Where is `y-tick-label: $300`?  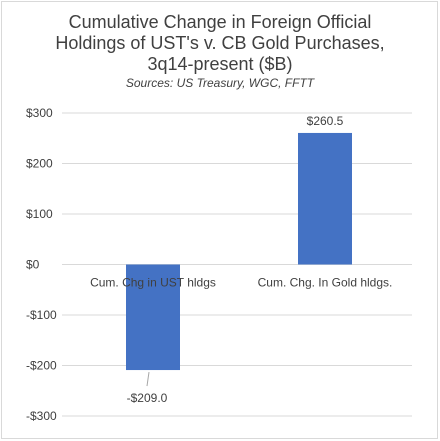
y-tick-label: $300 is located at coordinates (39, 113).